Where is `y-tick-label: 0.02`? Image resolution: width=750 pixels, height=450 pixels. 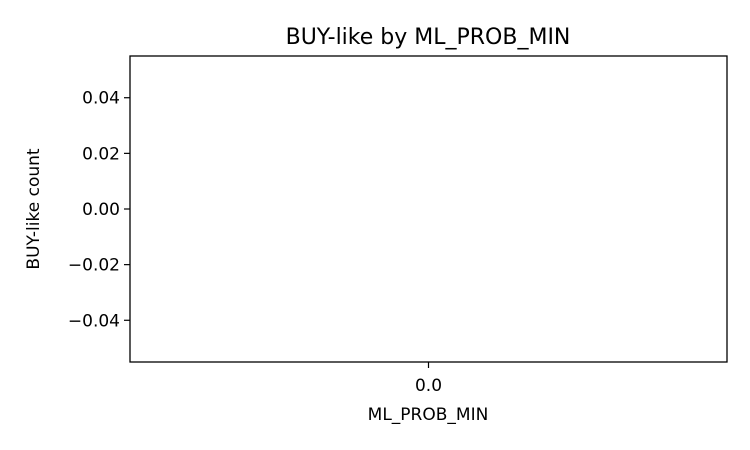 y-tick-label: 0.02 is located at coordinates (101, 154).